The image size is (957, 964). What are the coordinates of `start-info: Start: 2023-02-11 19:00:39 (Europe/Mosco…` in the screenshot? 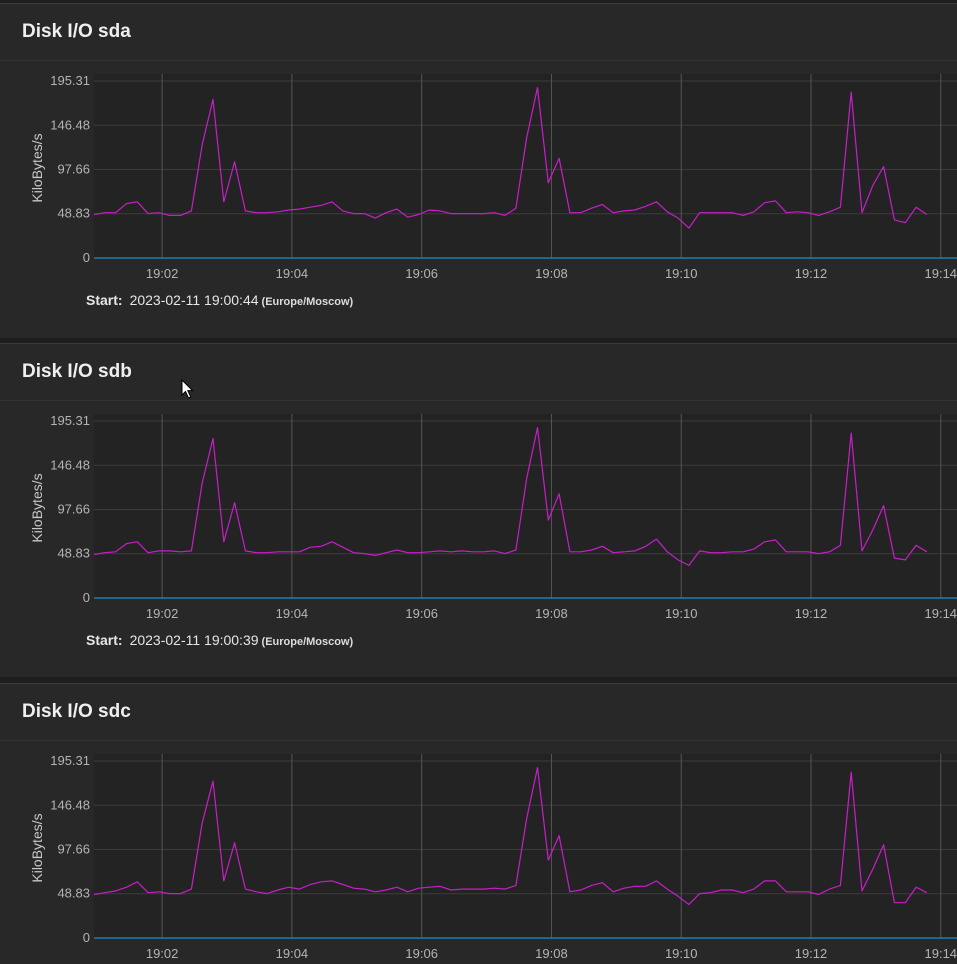 It's located at (219, 640).